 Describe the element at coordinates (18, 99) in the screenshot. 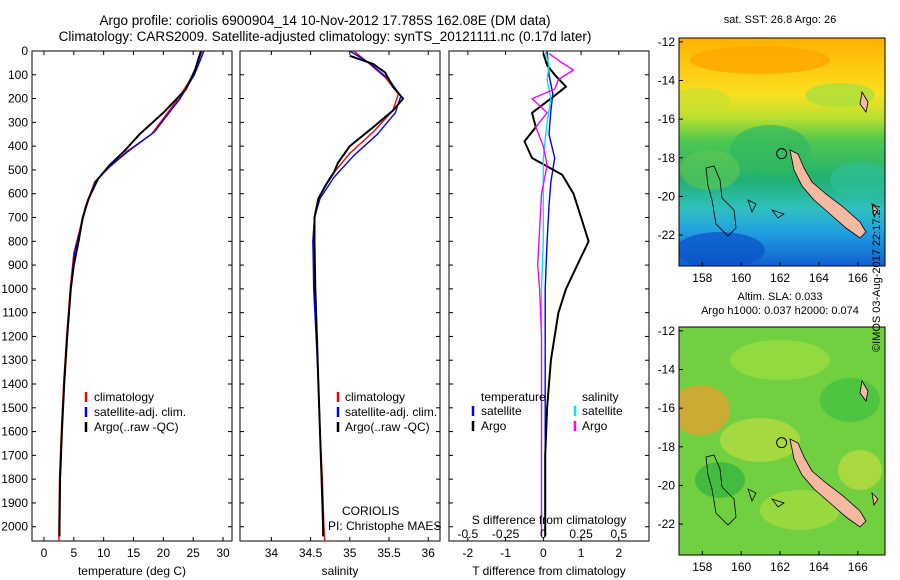

I see `depth-tick-label: 200` at that location.